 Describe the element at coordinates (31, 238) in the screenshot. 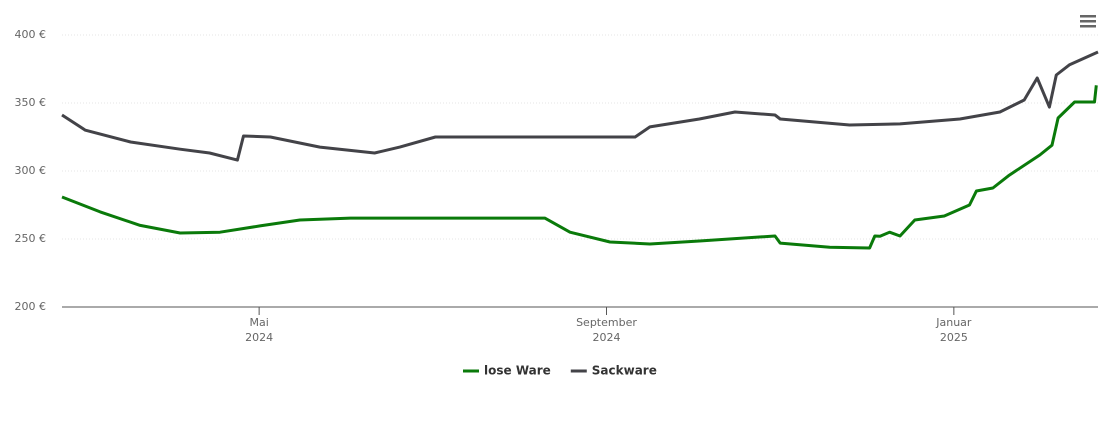

I see `y-tick-label: 250 €` at that location.